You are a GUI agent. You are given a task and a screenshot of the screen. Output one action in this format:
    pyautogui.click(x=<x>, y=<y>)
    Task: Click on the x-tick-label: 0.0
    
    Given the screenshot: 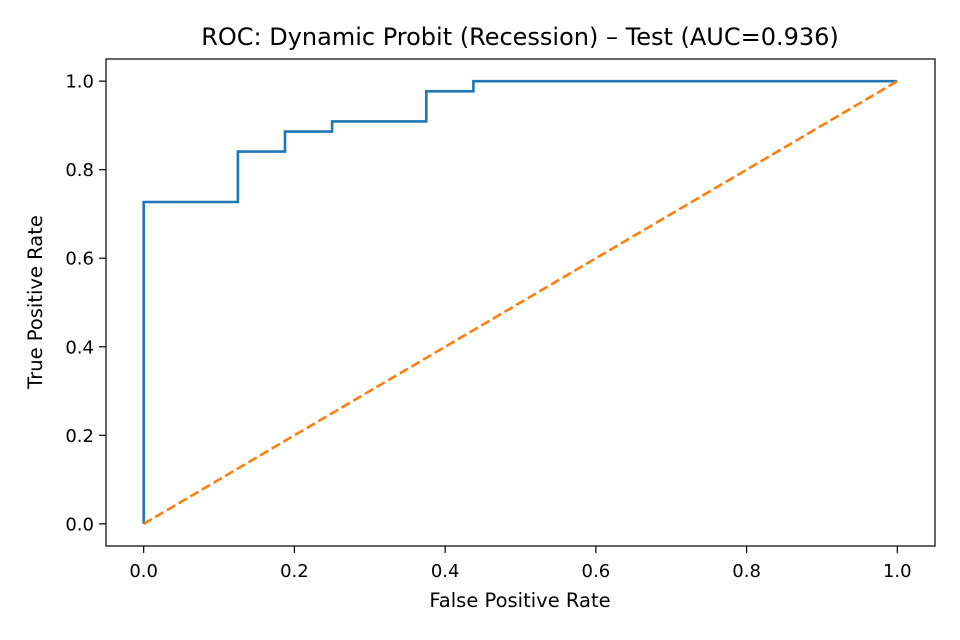 What is the action you would take?
    pyautogui.click(x=143, y=571)
    